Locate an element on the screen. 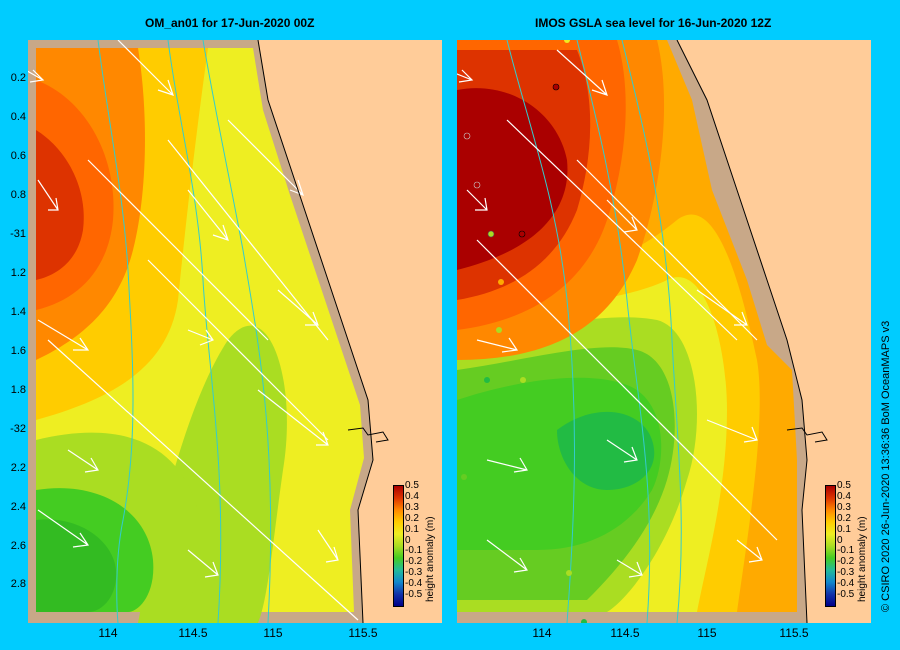 Image resolution: width=900 pixels, height=650 pixels. y-label: 0.8 is located at coordinates (18, 195).